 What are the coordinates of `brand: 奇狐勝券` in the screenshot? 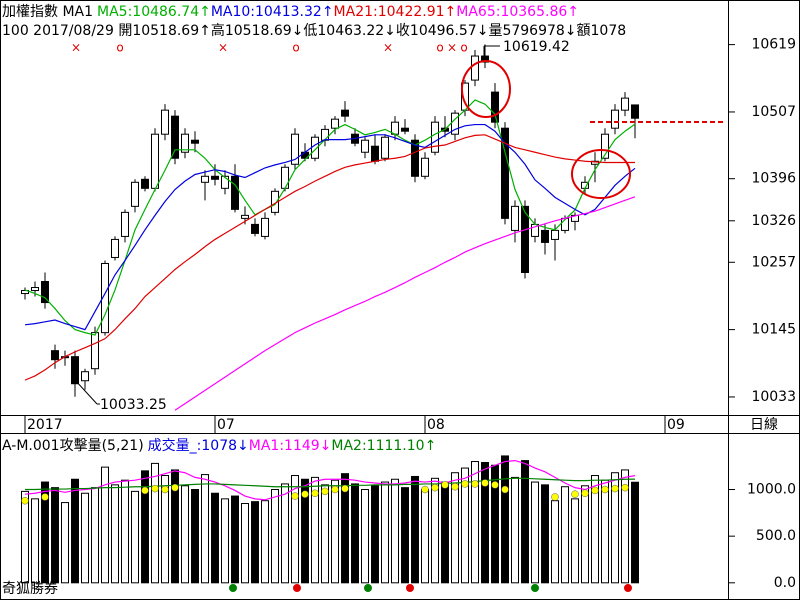 It's located at (30, 588).